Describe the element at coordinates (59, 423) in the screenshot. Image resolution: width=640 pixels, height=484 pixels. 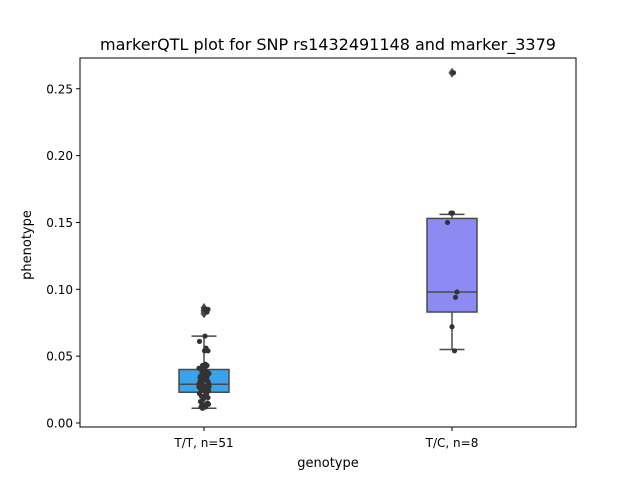
I see `y-tick-label: 0.00` at that location.